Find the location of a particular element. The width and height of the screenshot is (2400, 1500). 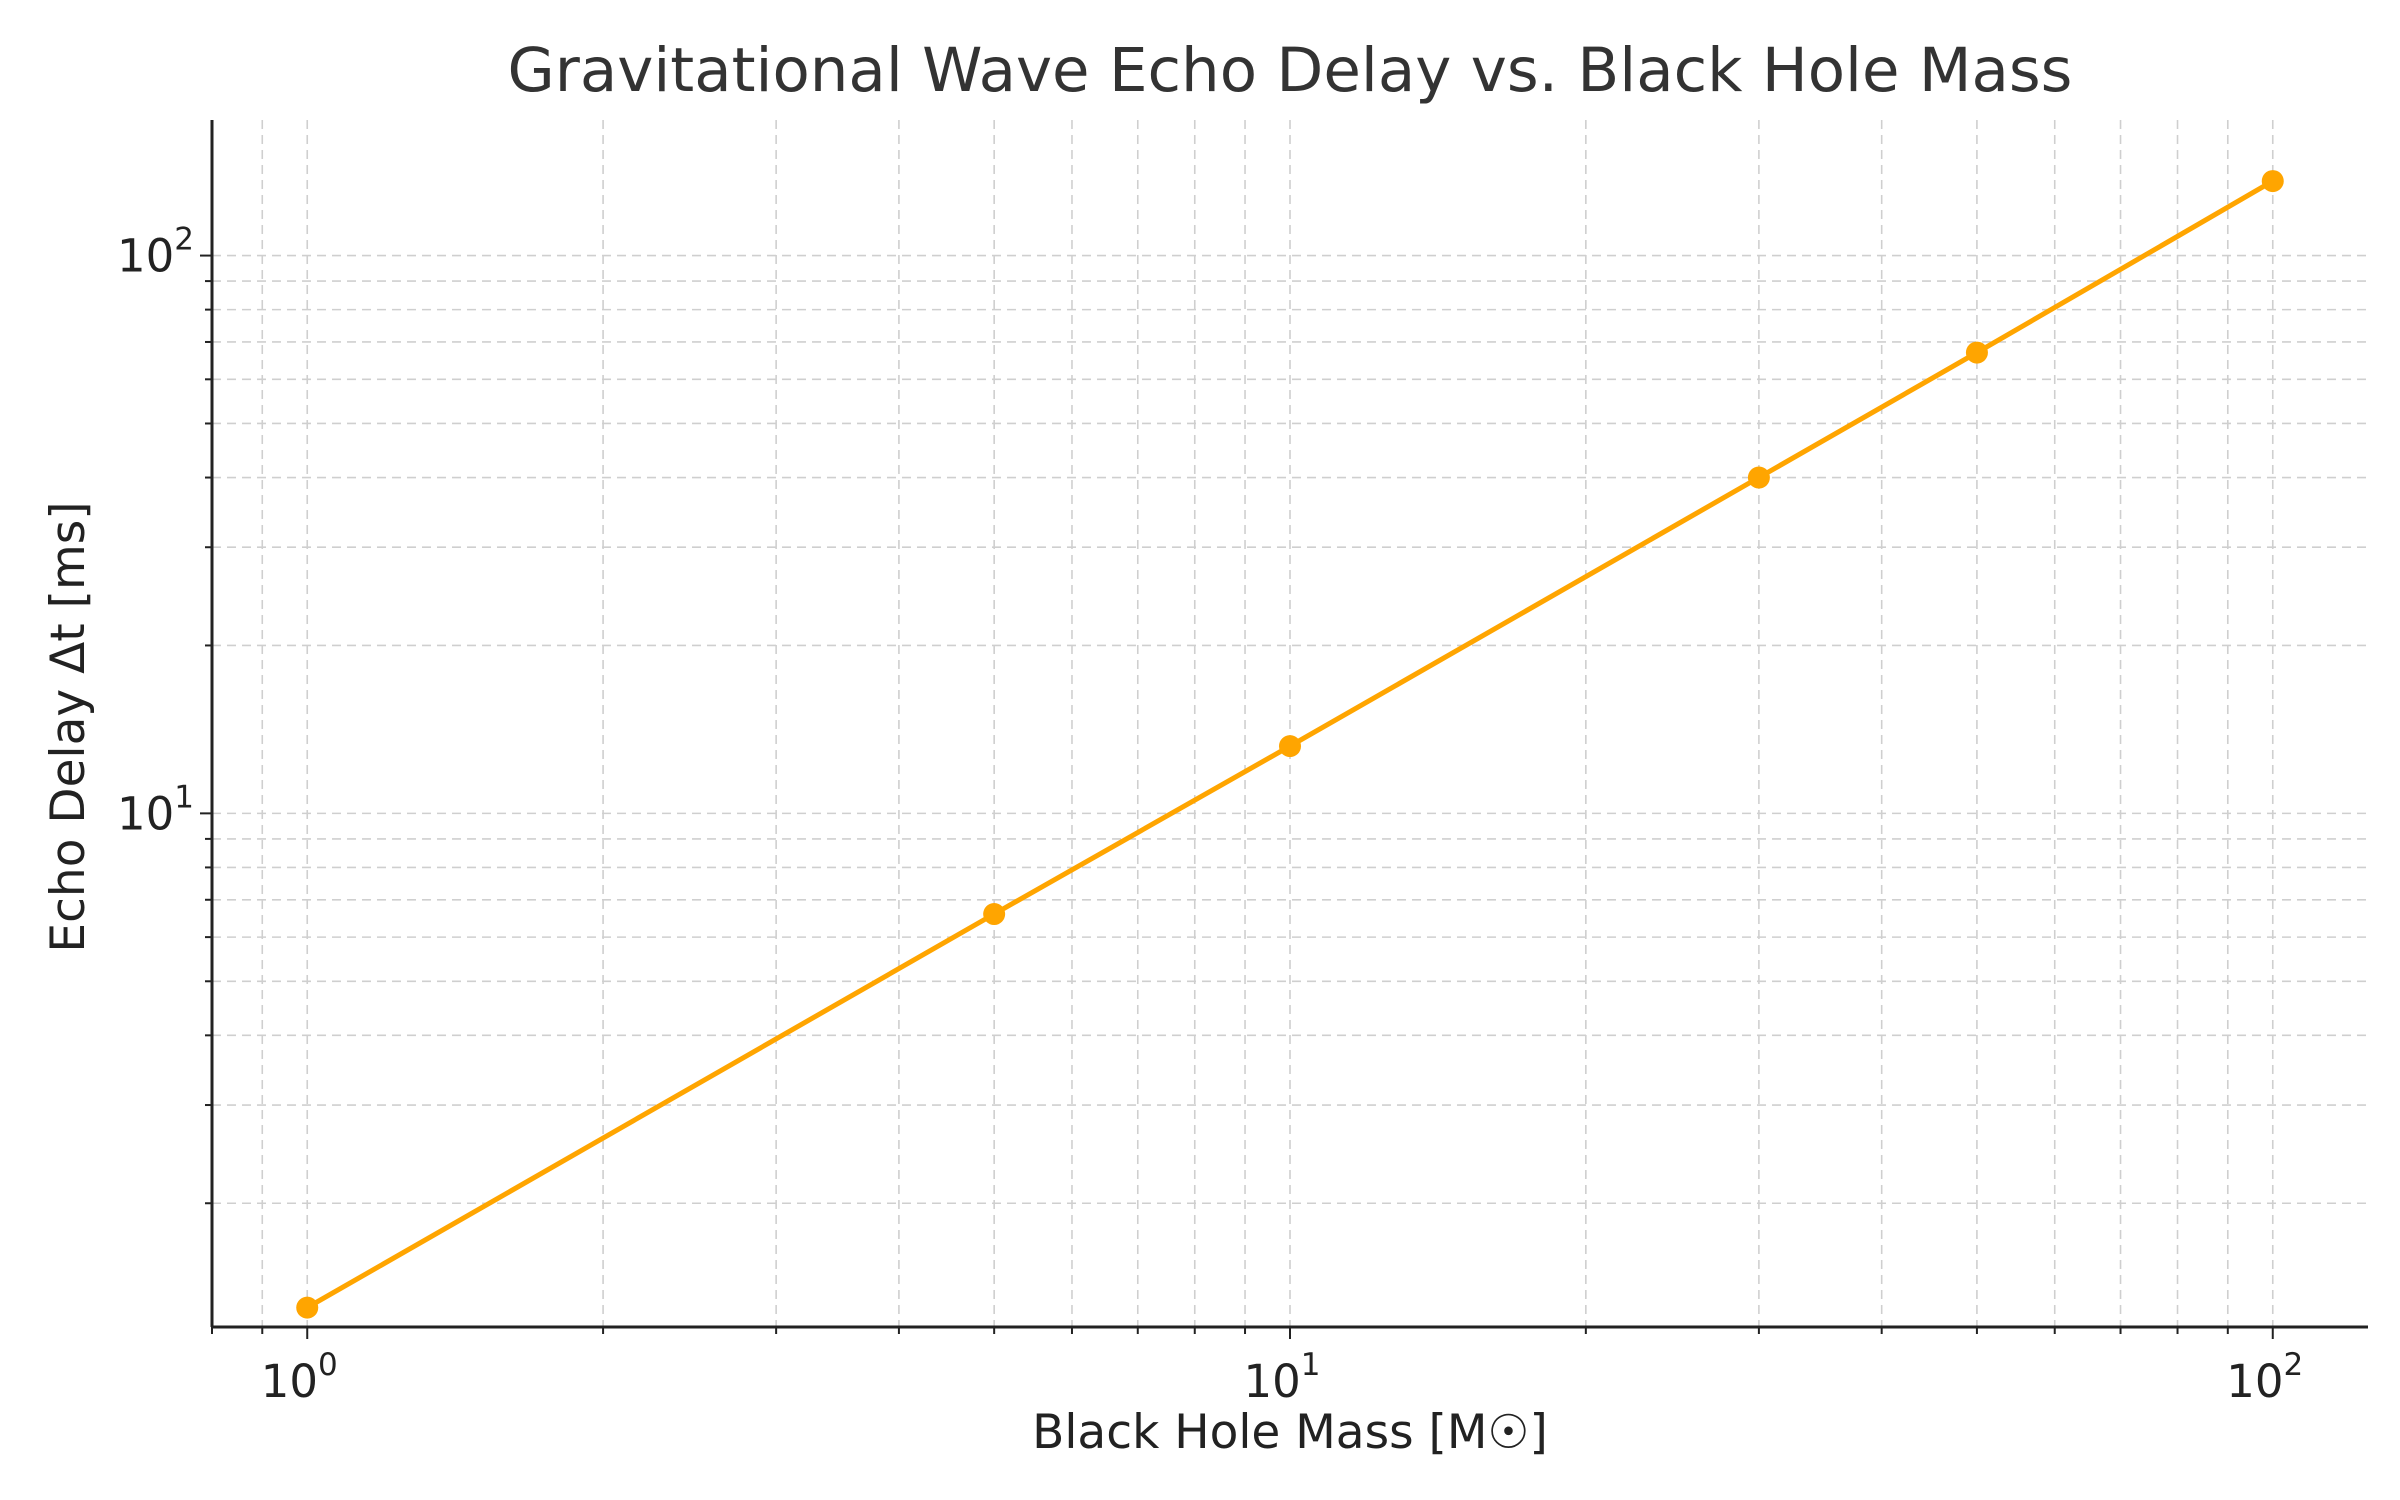

y-tick-label: 10¹ is located at coordinates (155, 809).